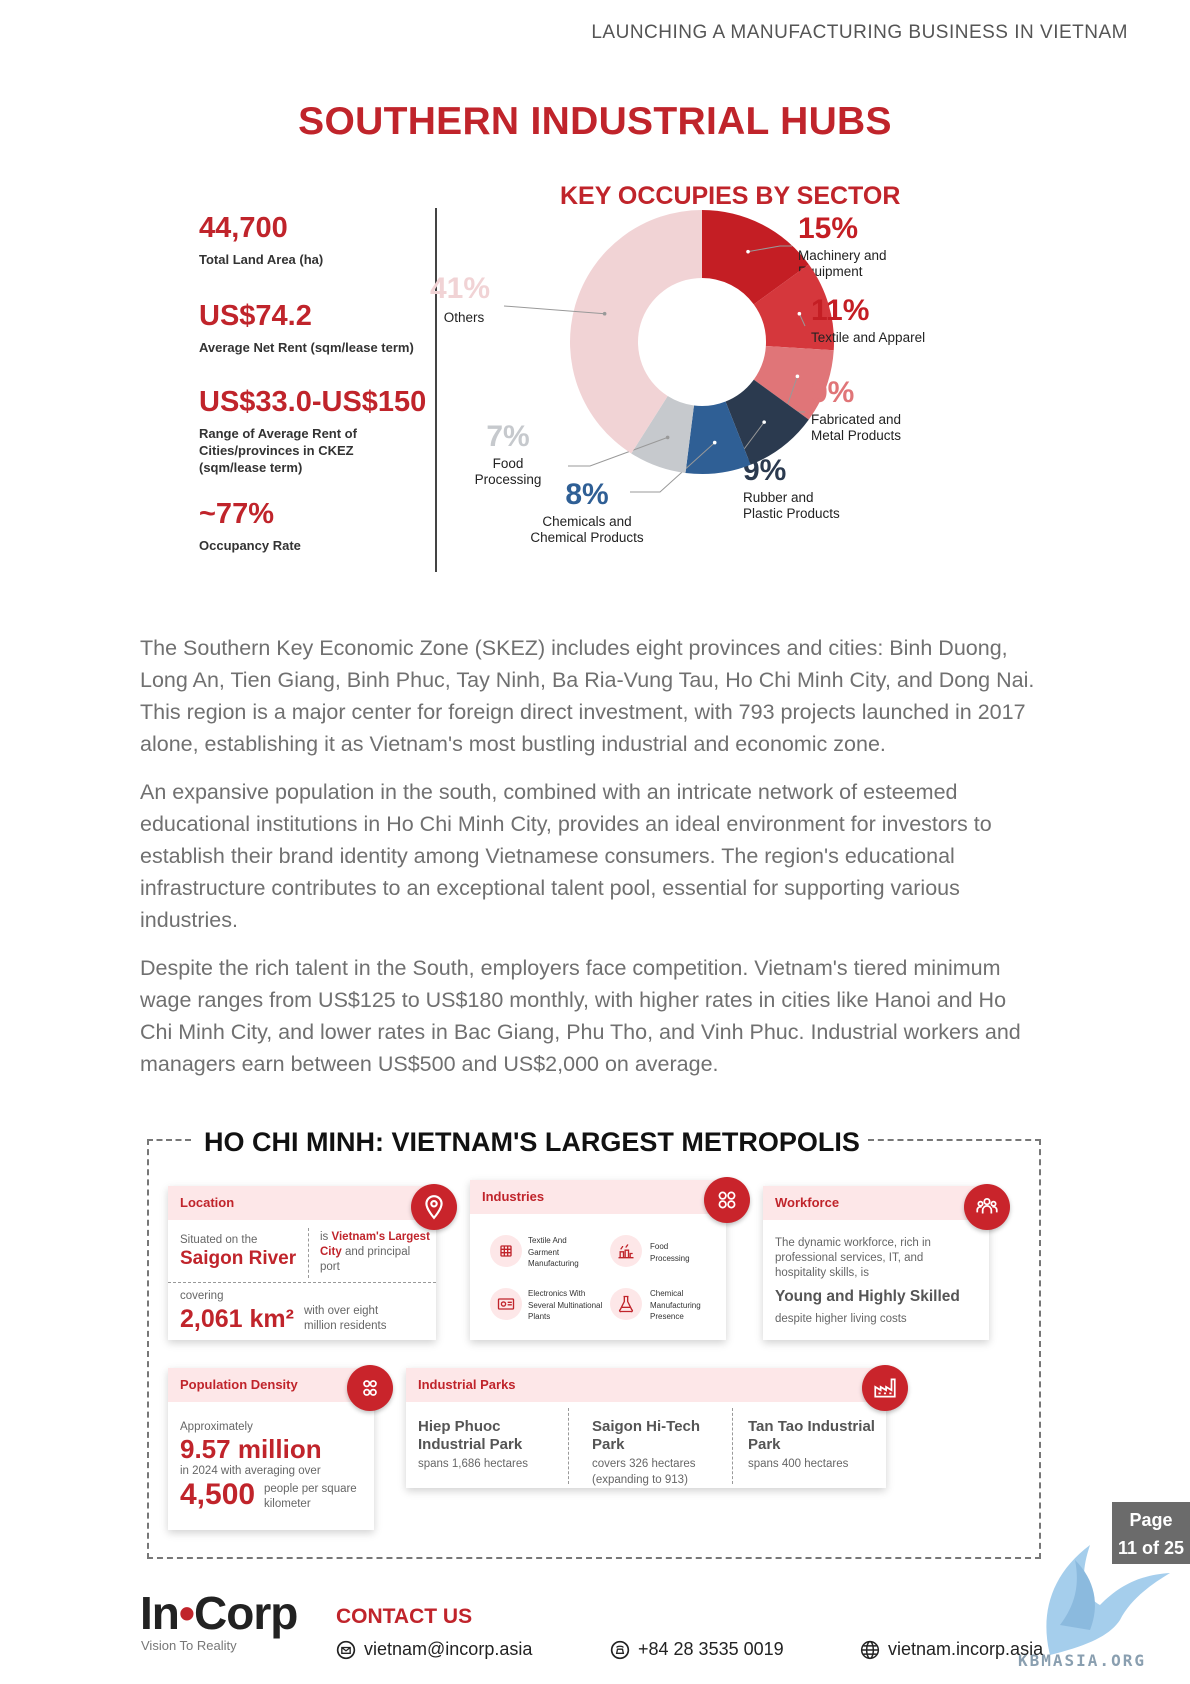 The width and height of the screenshot is (1190, 1684). I want to click on page-title: SOUTHERN INDUSTRIAL HUBS, so click(595, 121).